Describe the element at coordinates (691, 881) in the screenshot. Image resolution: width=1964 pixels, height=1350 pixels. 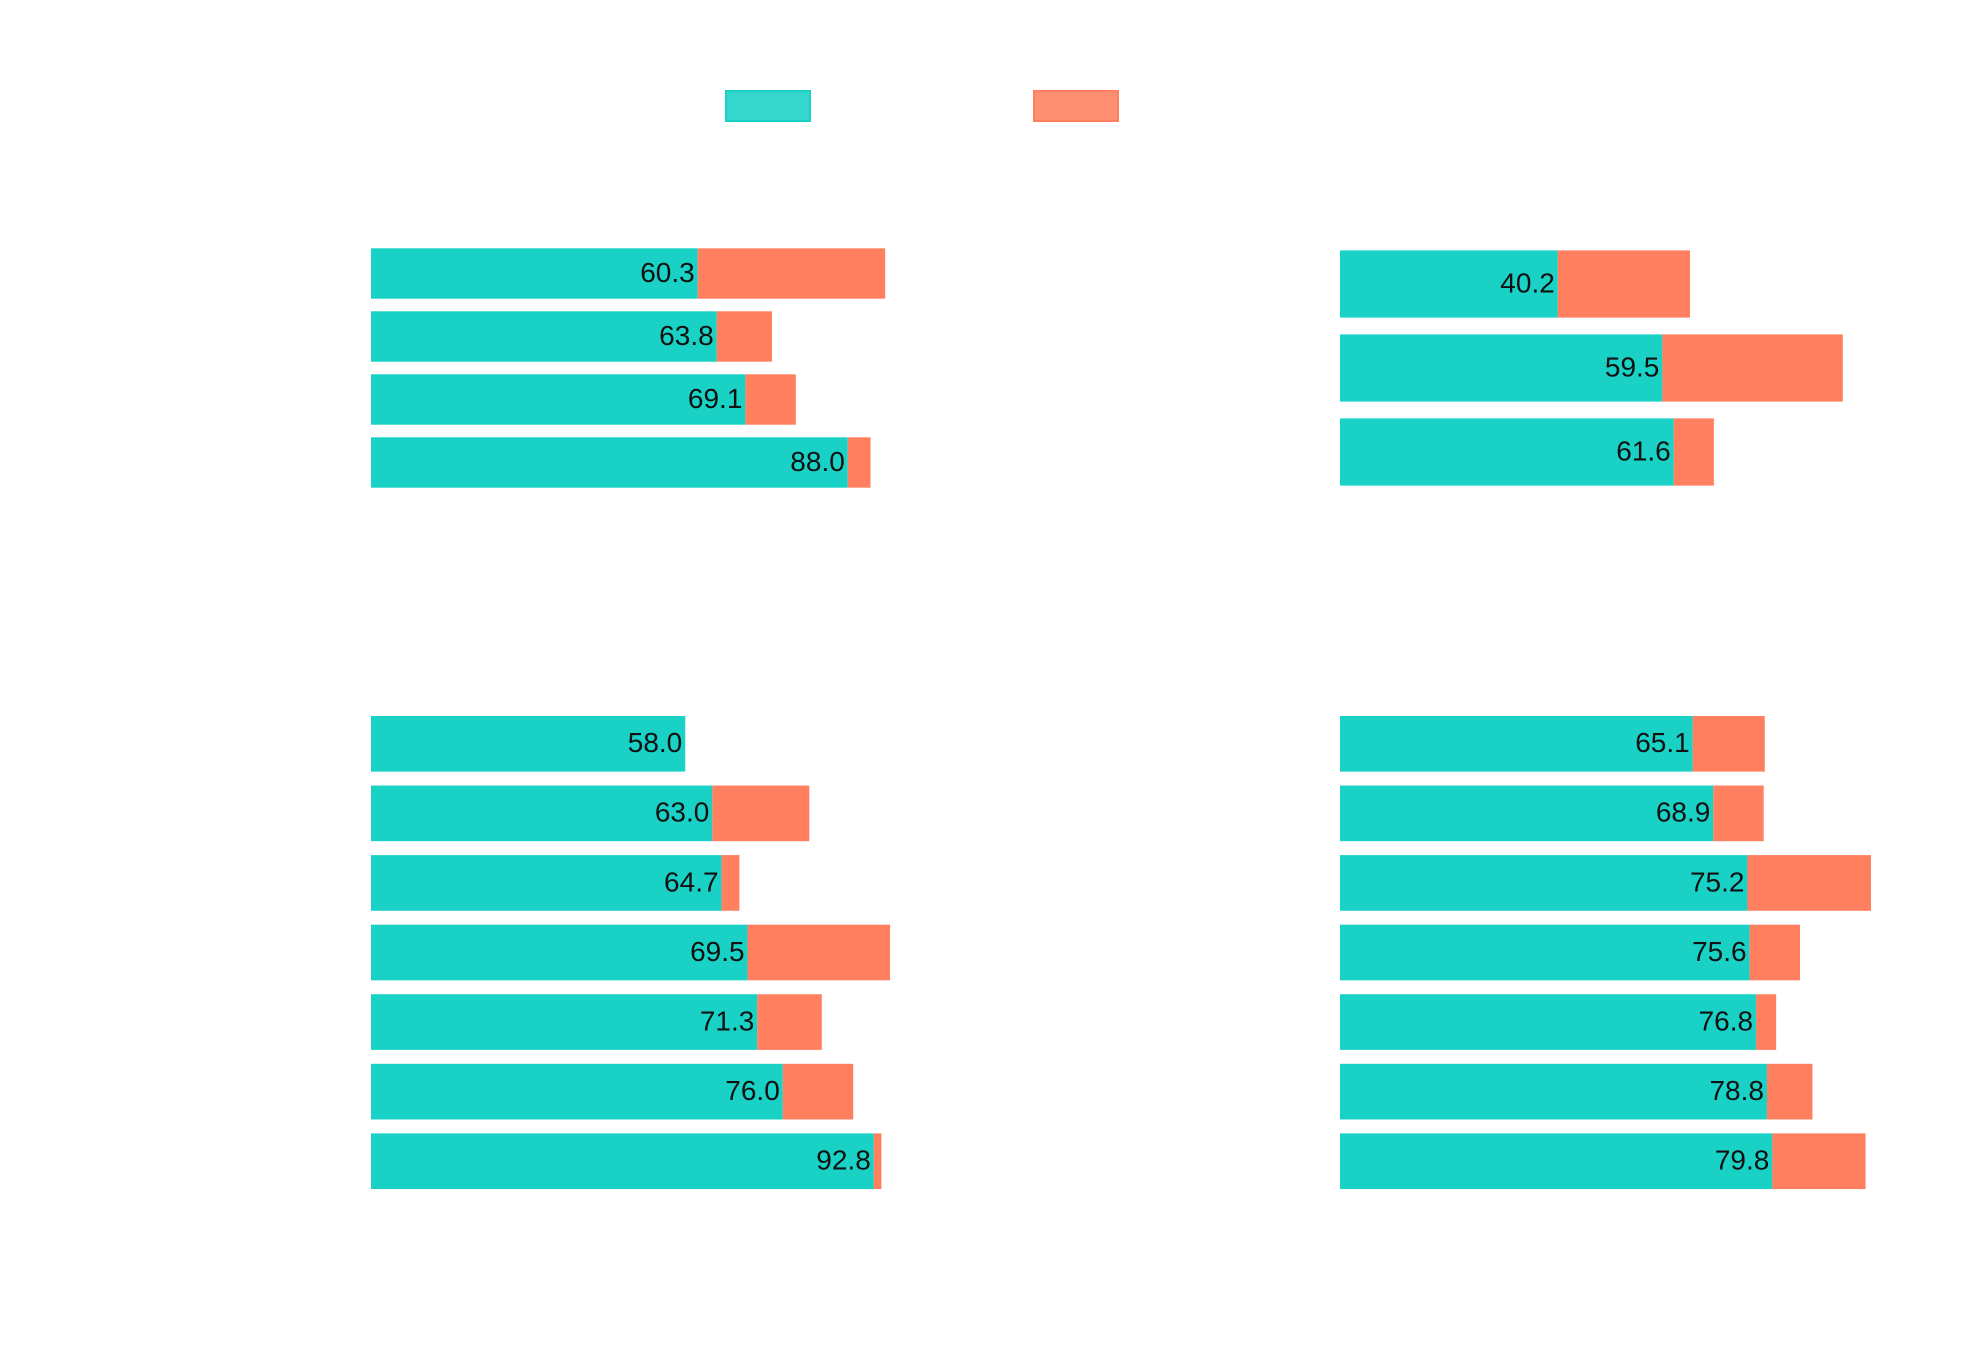
I see `value-label: 64.7` at that location.